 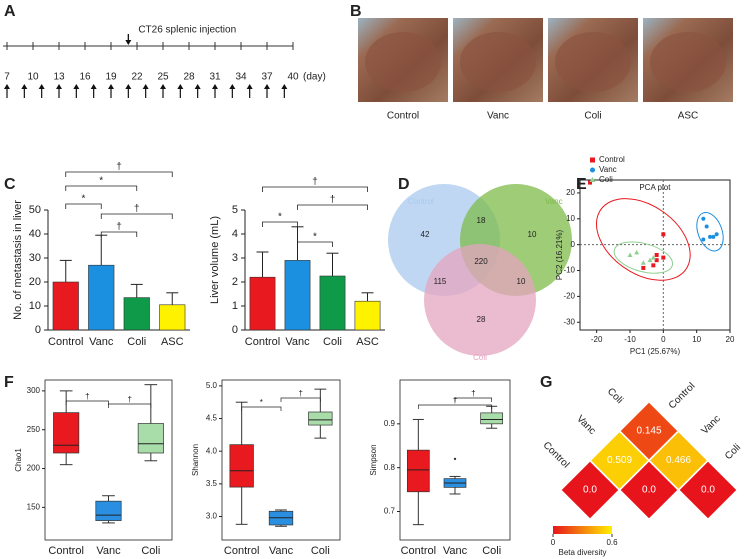 I want to click on x-axis-label: PC1 (25.67%), so click(x=655, y=351).